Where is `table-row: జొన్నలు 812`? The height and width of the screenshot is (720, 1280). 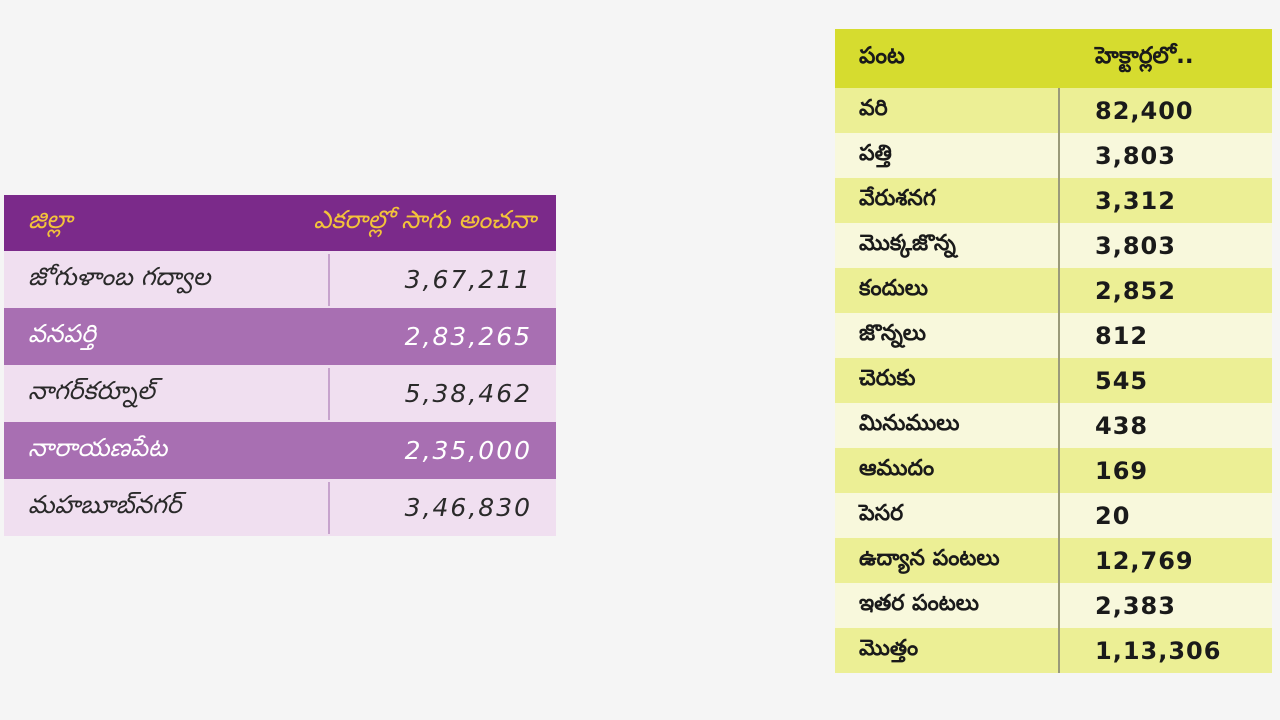
table-row: జొన్నలు 812 is located at coordinates (1053, 335).